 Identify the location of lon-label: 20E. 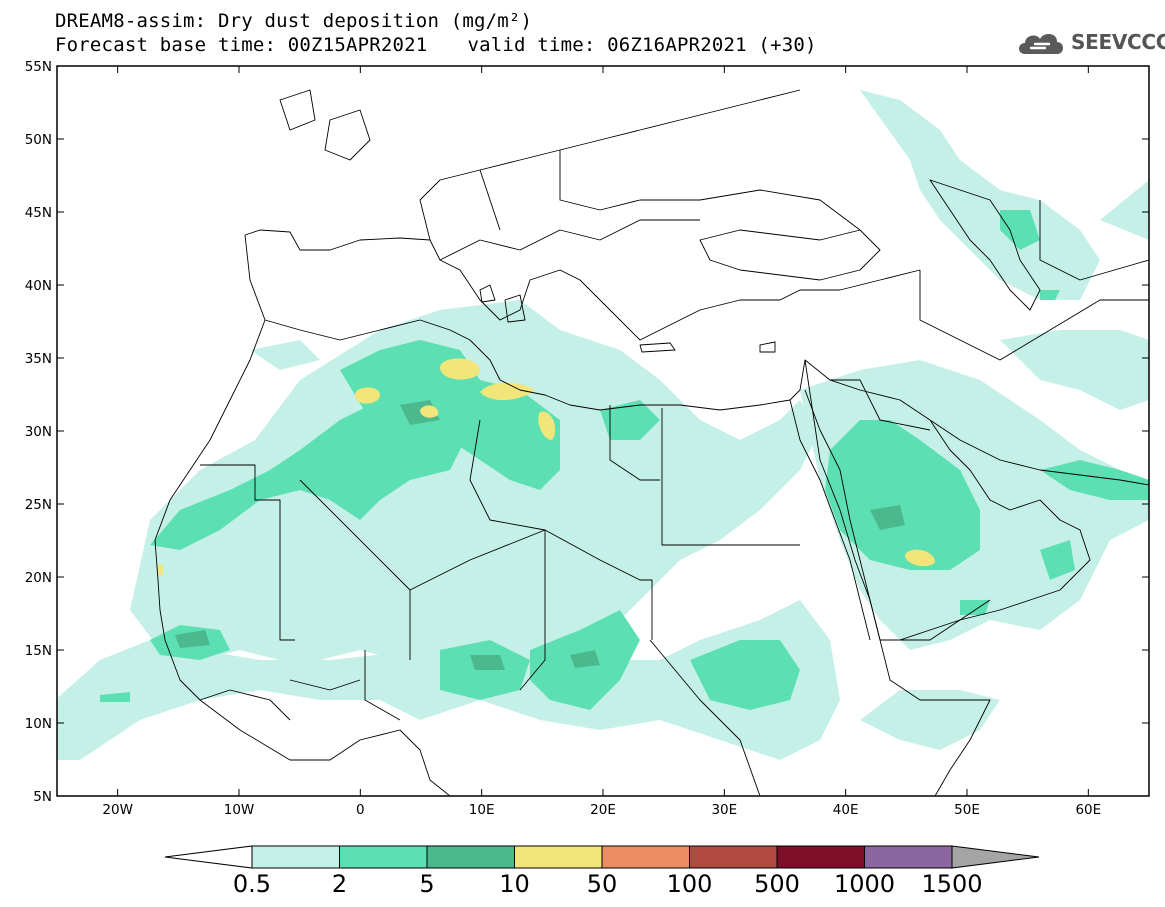
(603, 810).